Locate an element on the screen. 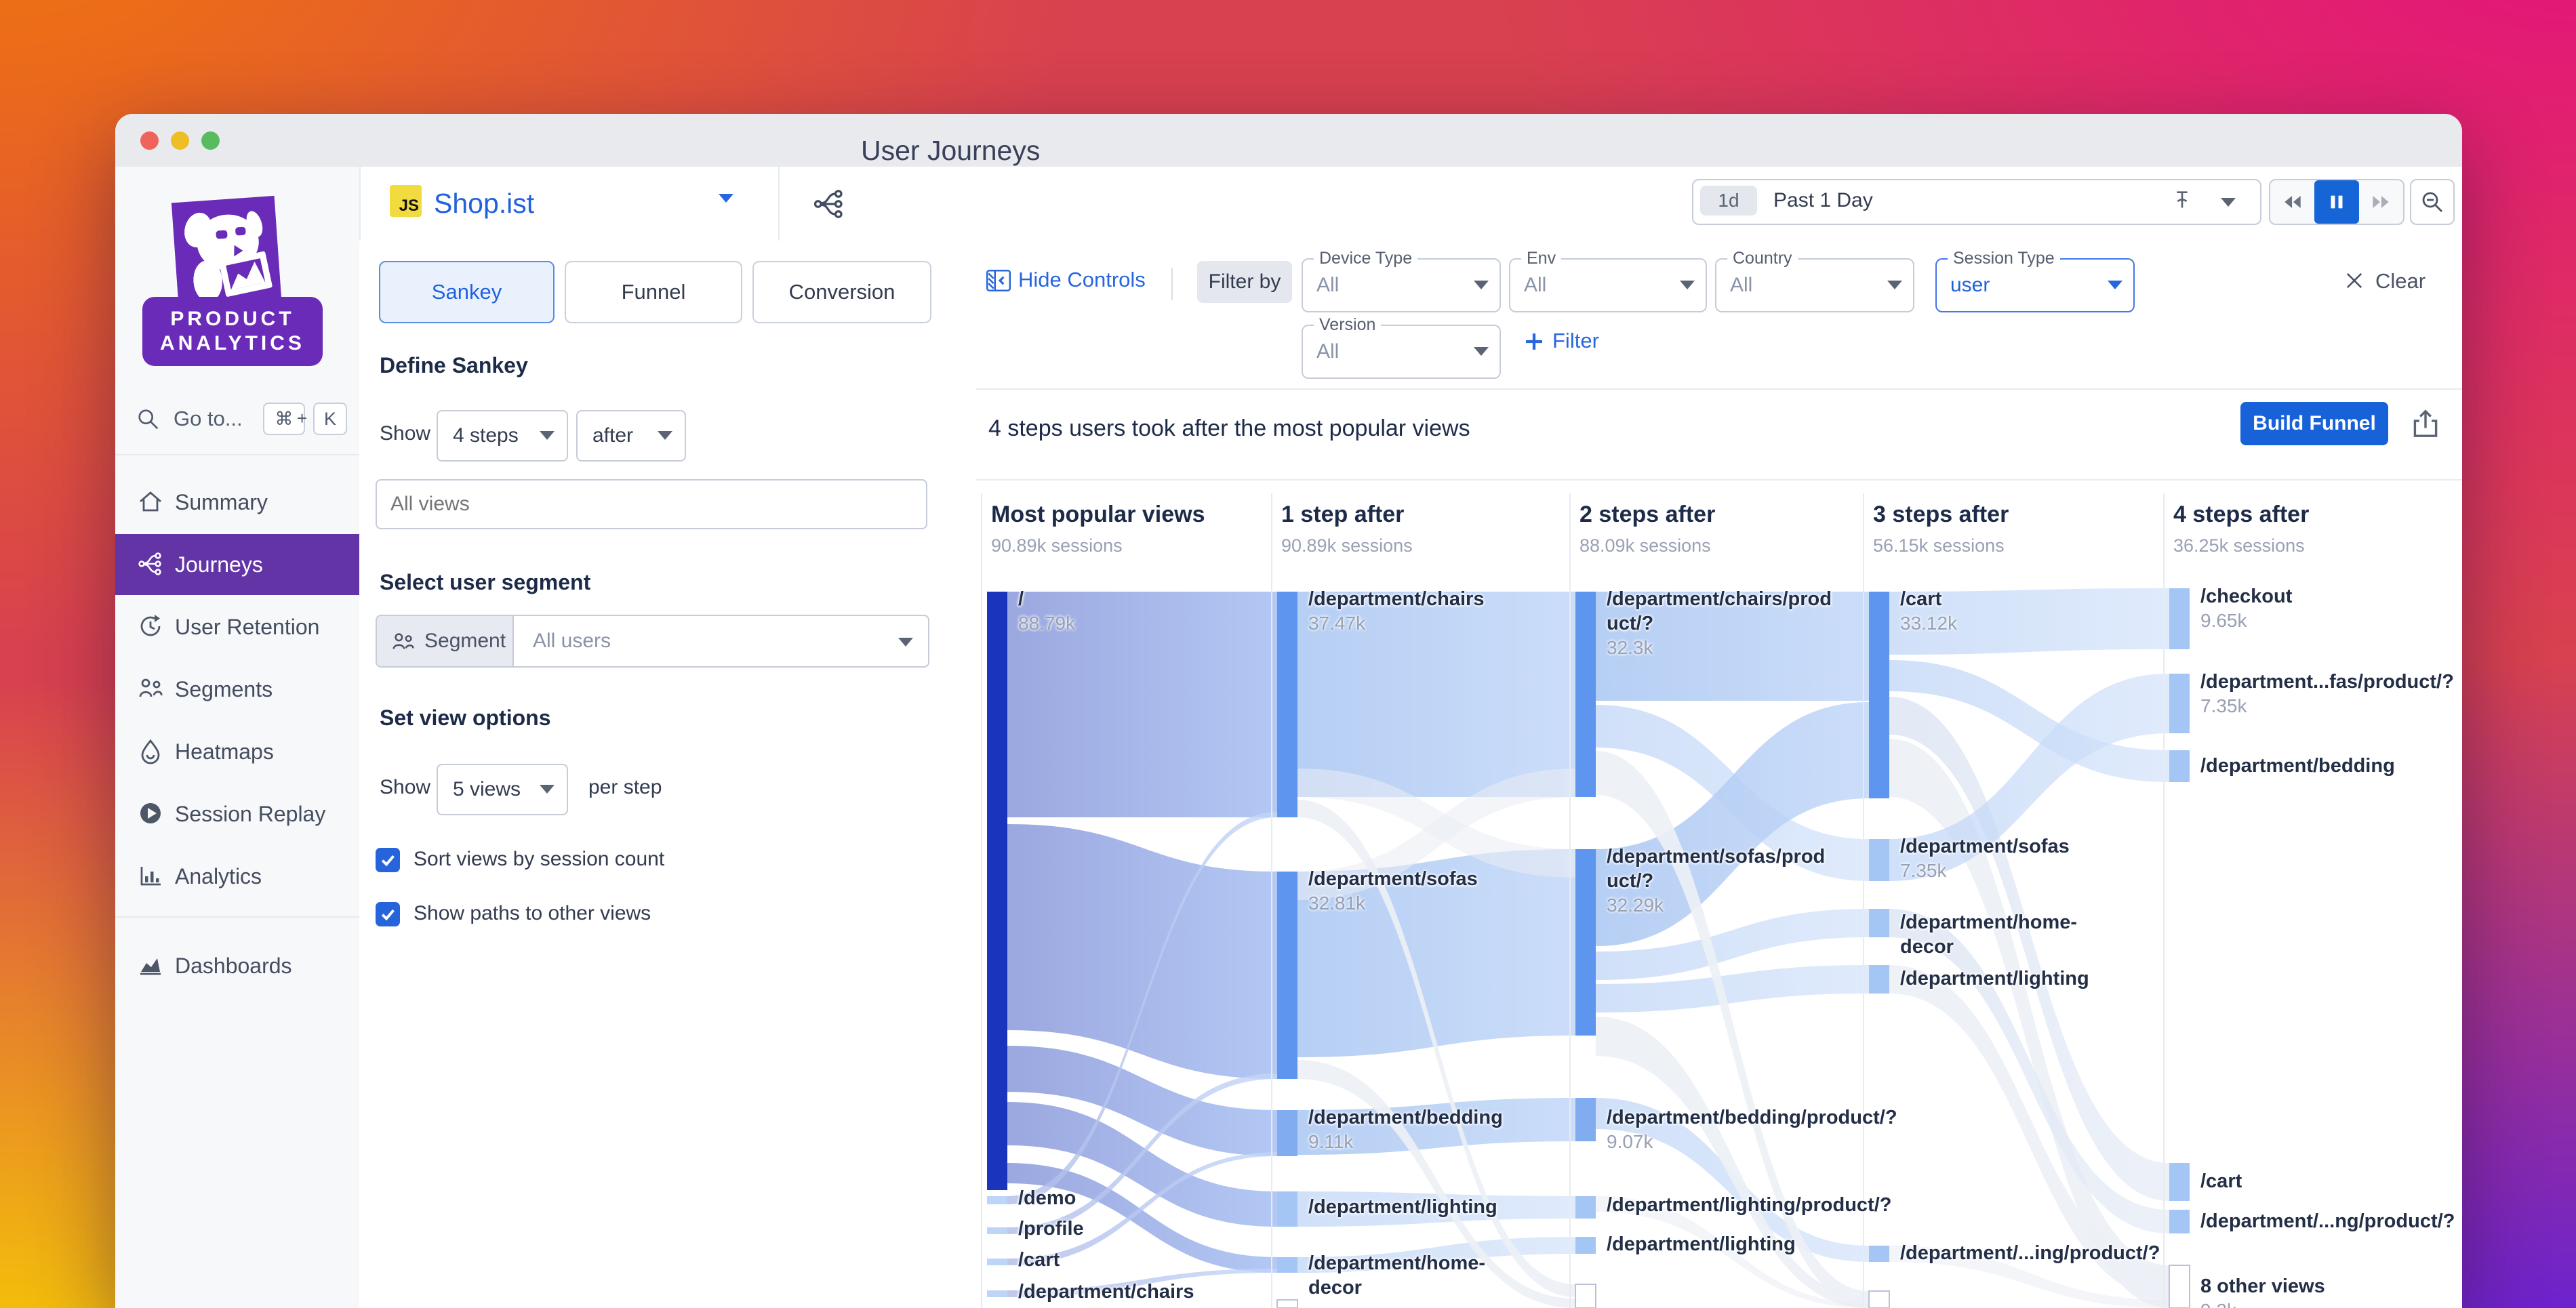 Image resolution: width=2576 pixels, height=1308 pixels. steps-dropdown: 4 steps is located at coordinates (502, 436).